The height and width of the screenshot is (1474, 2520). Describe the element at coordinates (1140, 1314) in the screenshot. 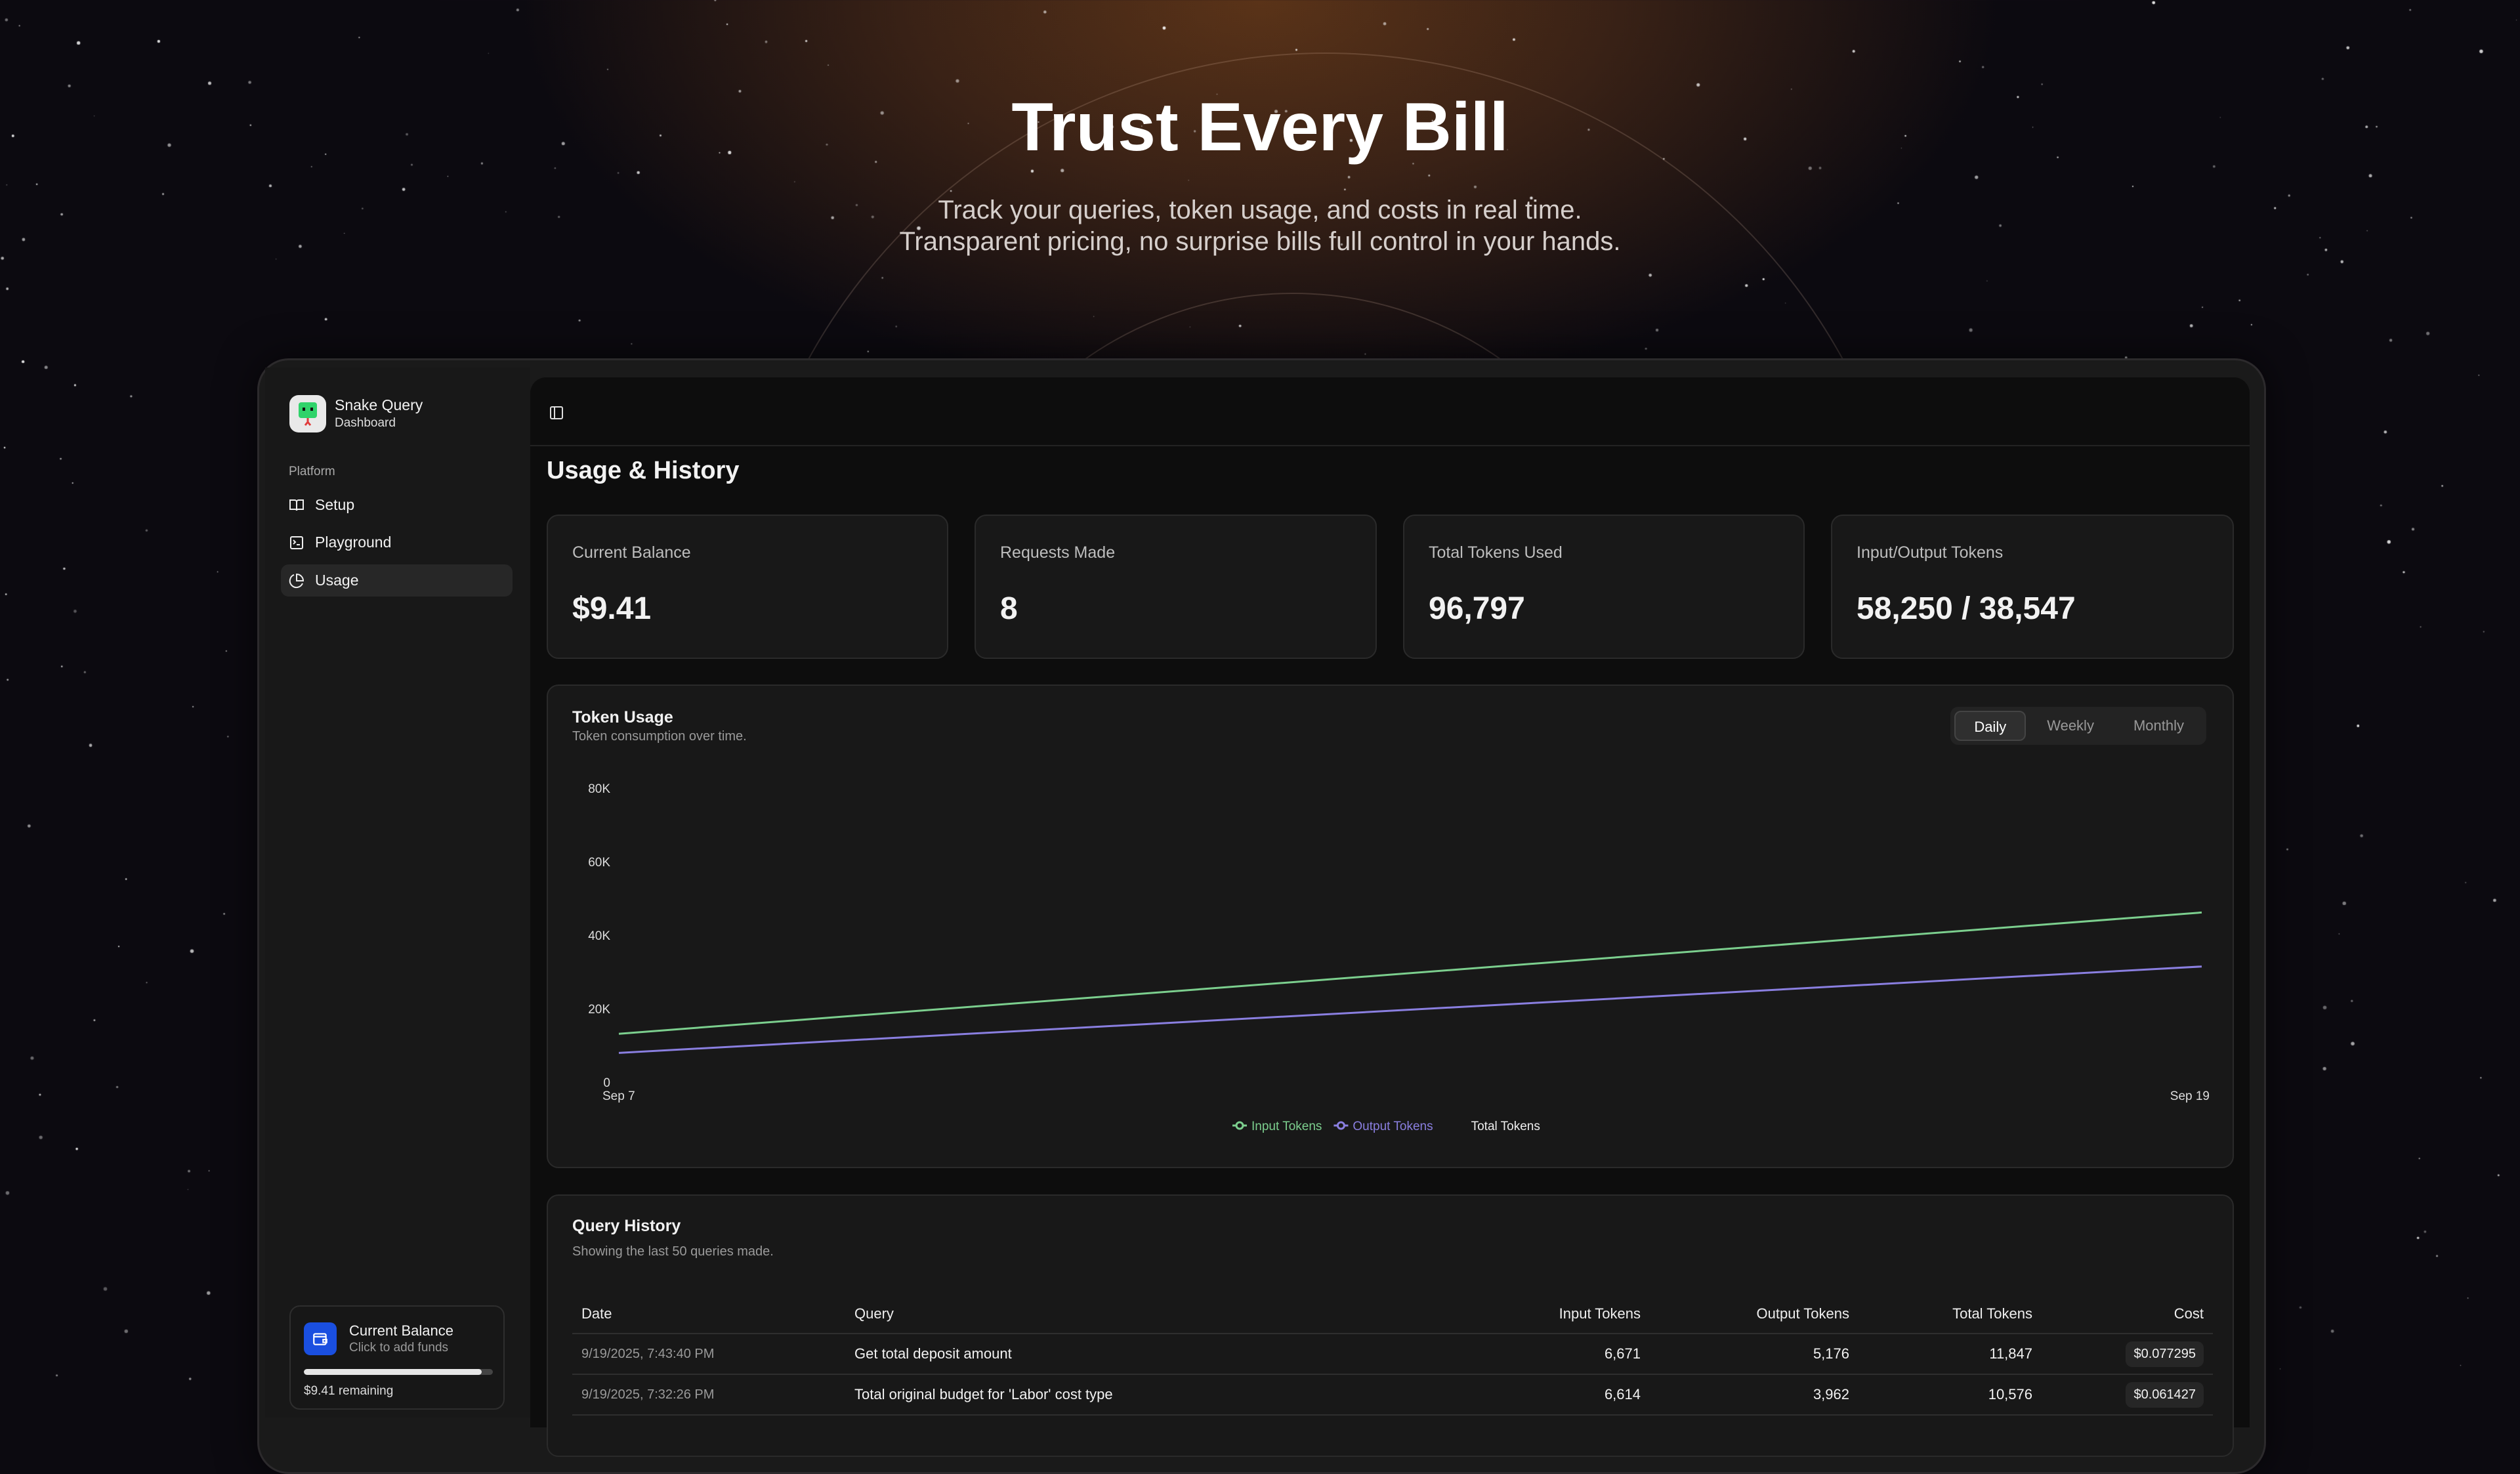

I see `col-query: Query` at that location.